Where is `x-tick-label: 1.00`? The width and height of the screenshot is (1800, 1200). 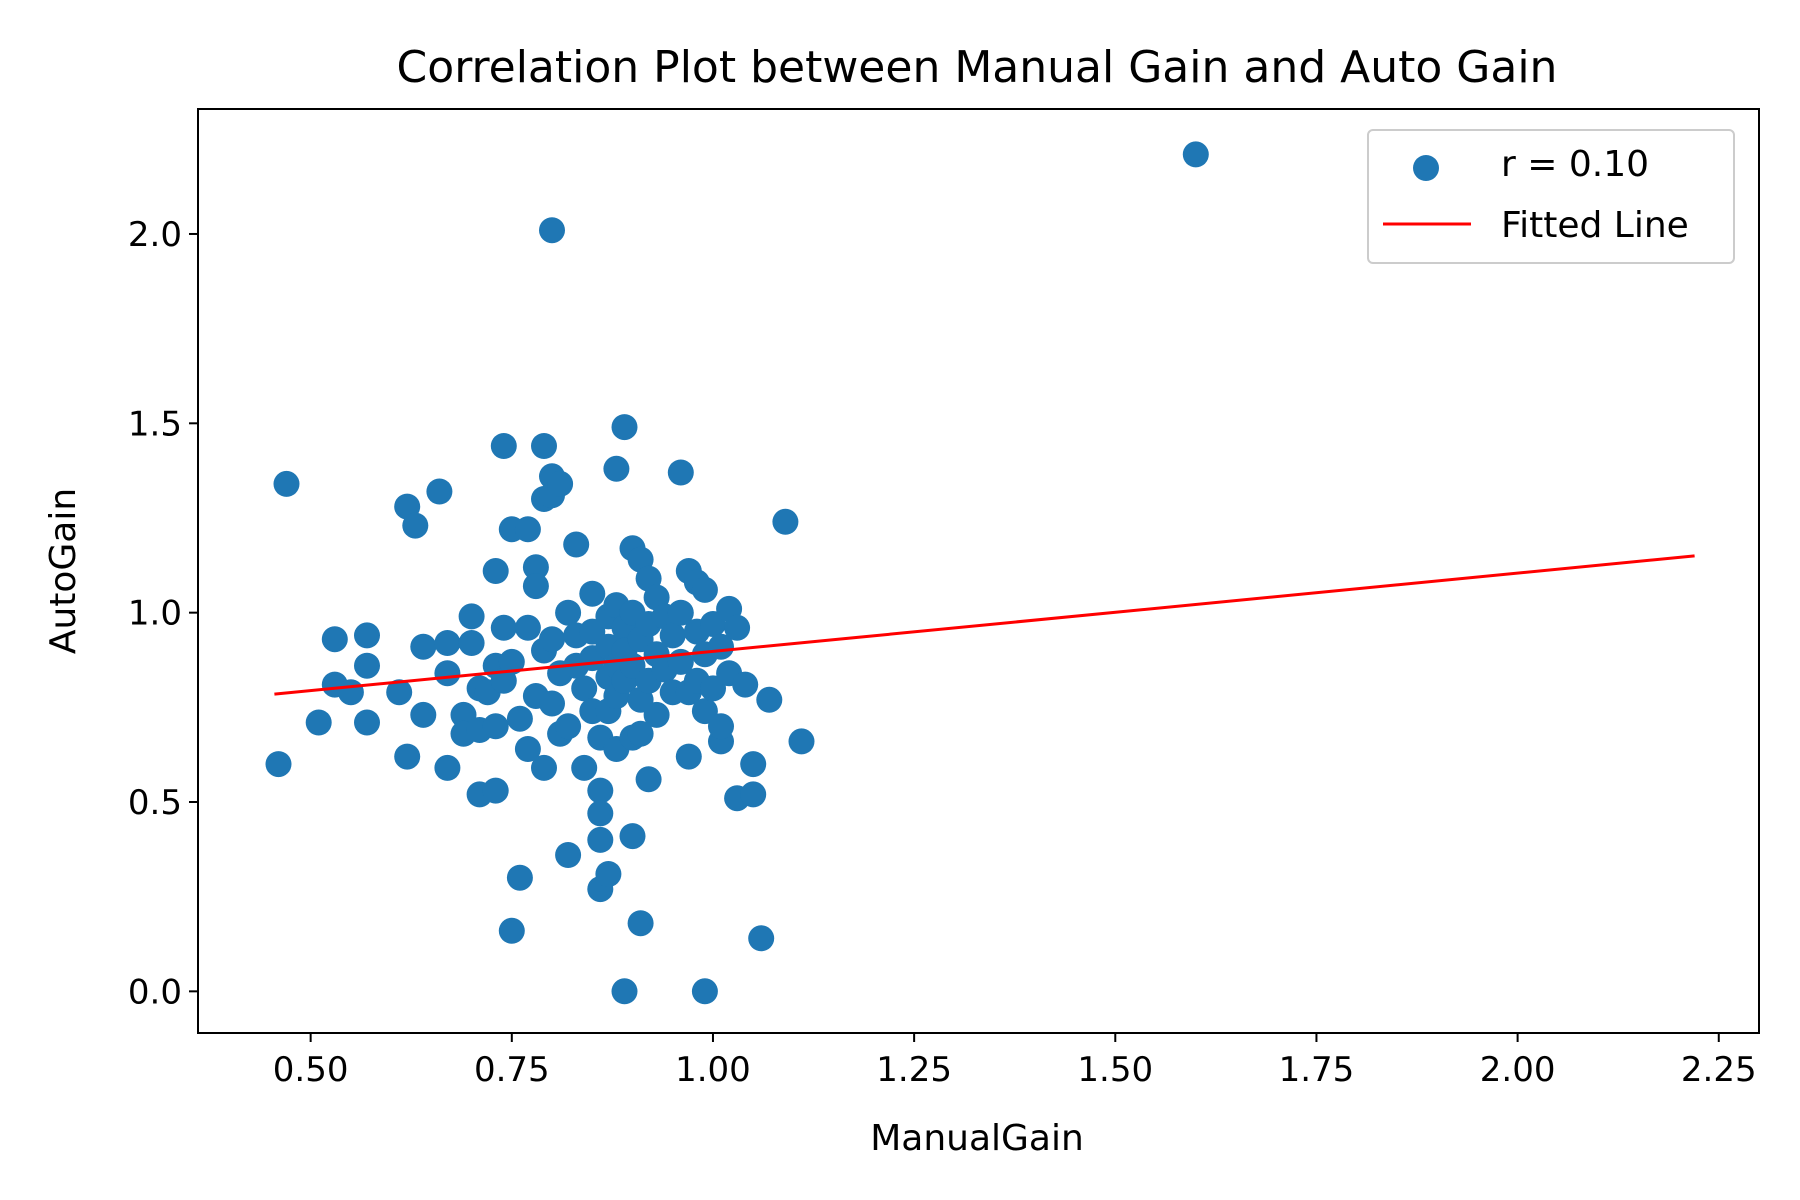 x-tick-label: 1.00 is located at coordinates (713, 1070).